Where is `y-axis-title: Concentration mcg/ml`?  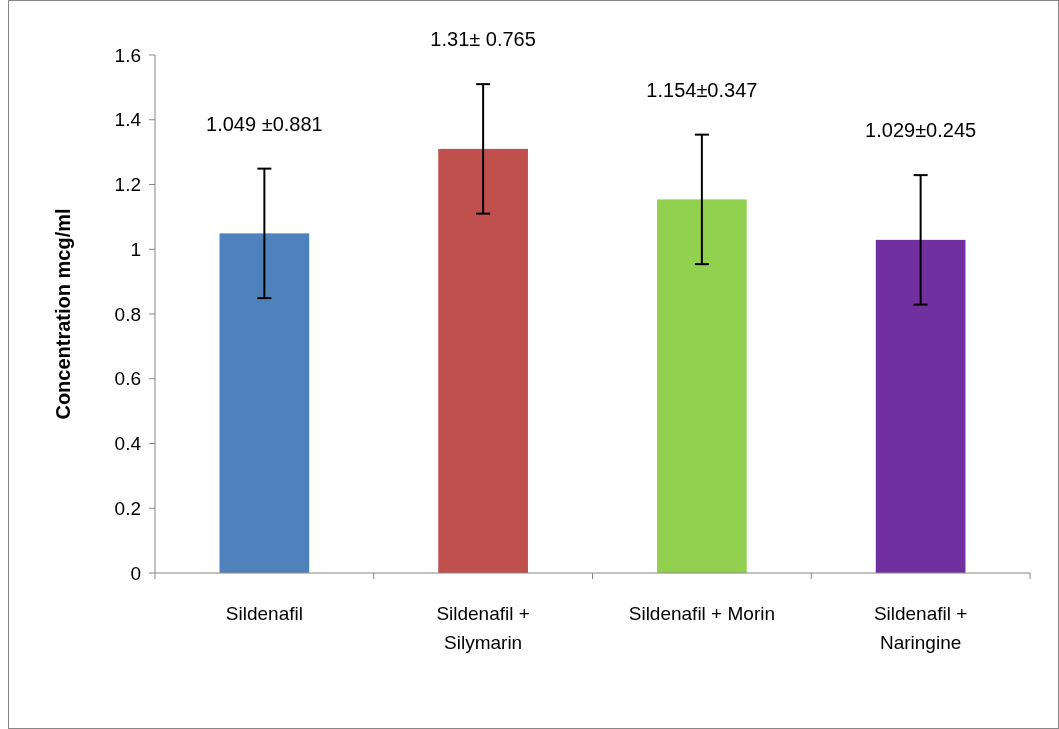 y-axis-title: Concentration mcg/ml is located at coordinates (63, 314).